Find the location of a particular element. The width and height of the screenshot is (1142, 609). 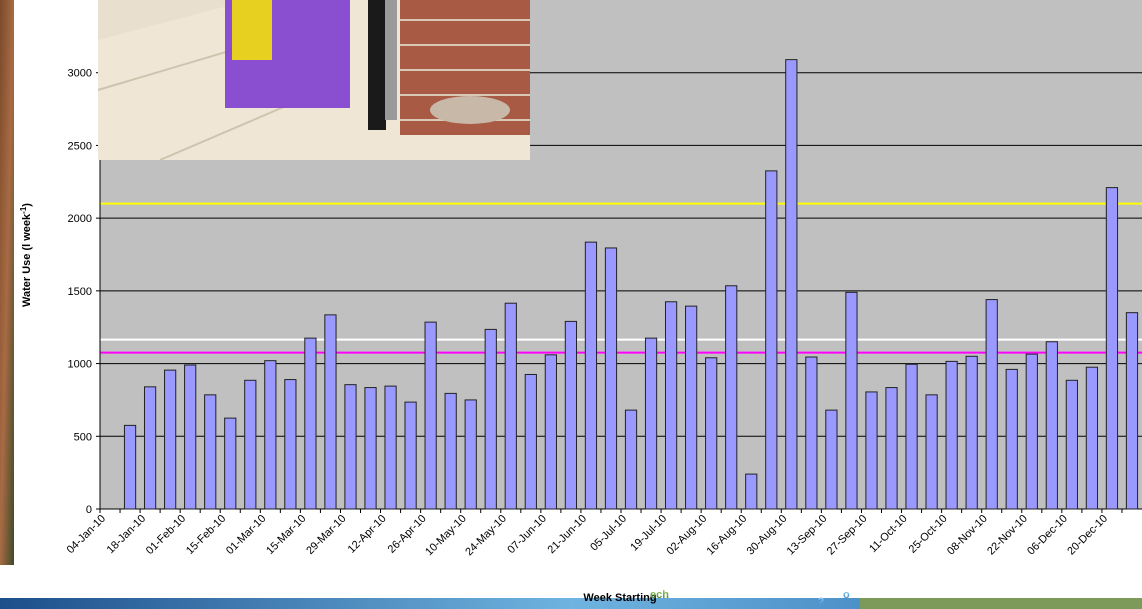

x-tick-label: 04-Jan-10 is located at coordinates (87, 535).